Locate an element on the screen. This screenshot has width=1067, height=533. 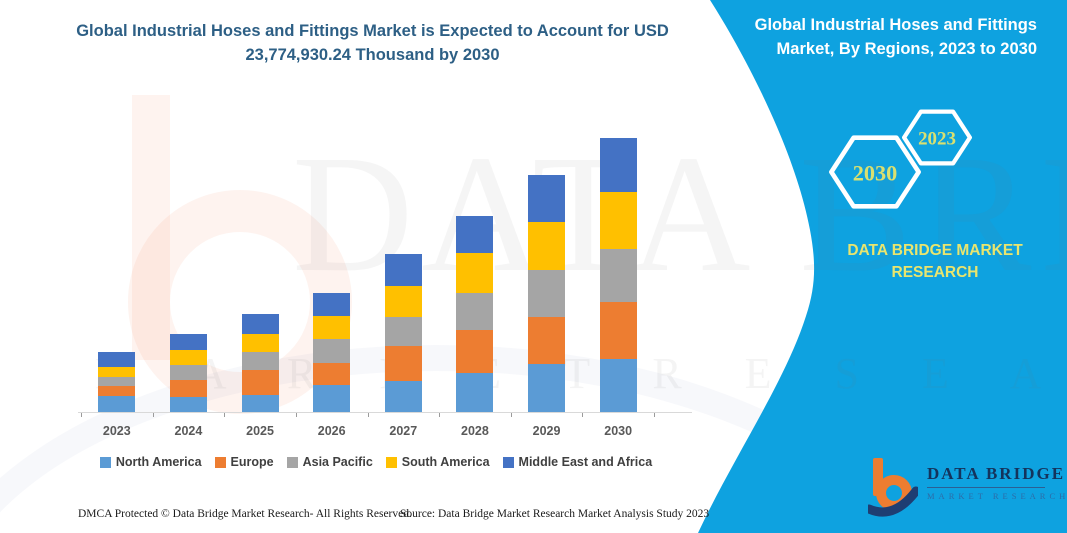
logo-text-block: DATA BRIDGE MARKET RESEARCH is located at coordinates (997, 482).